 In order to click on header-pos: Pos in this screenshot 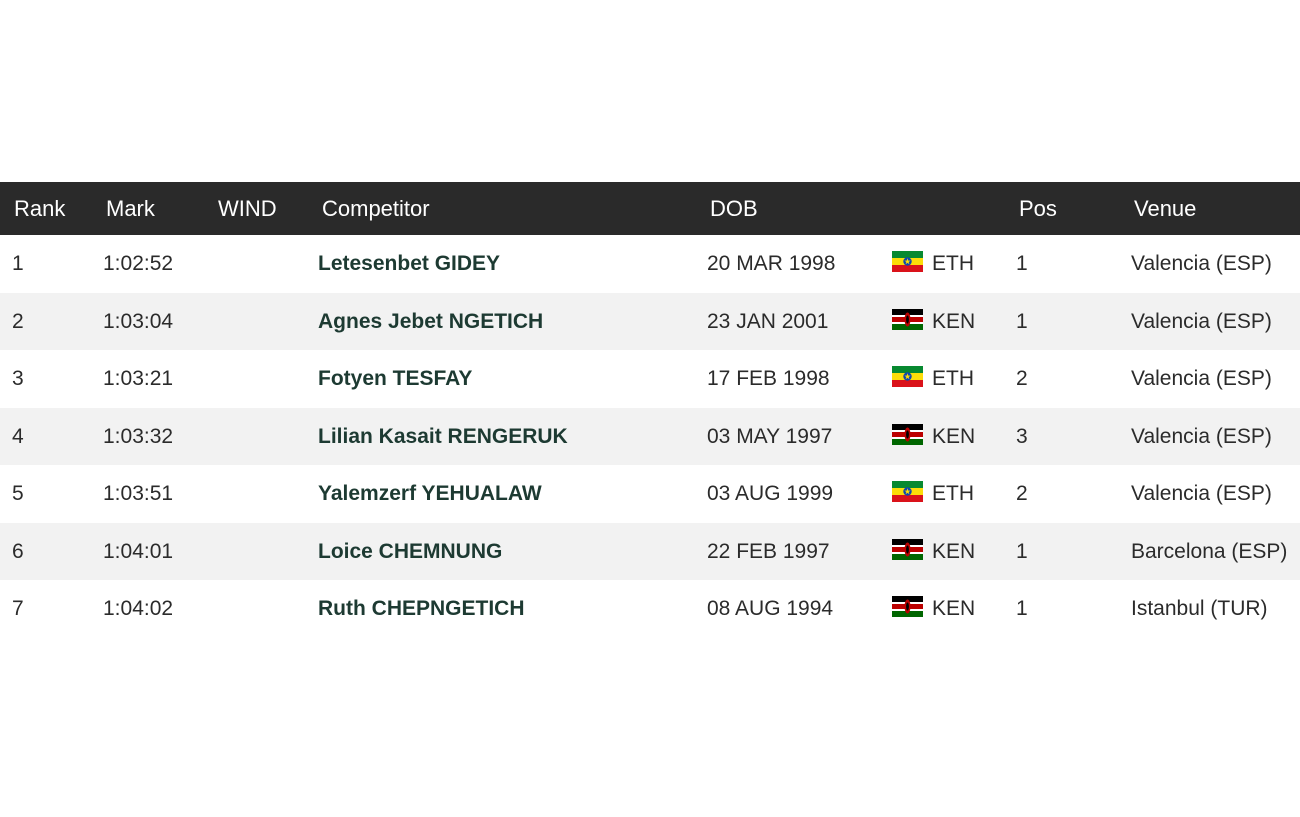, I will do `click(1038, 208)`.